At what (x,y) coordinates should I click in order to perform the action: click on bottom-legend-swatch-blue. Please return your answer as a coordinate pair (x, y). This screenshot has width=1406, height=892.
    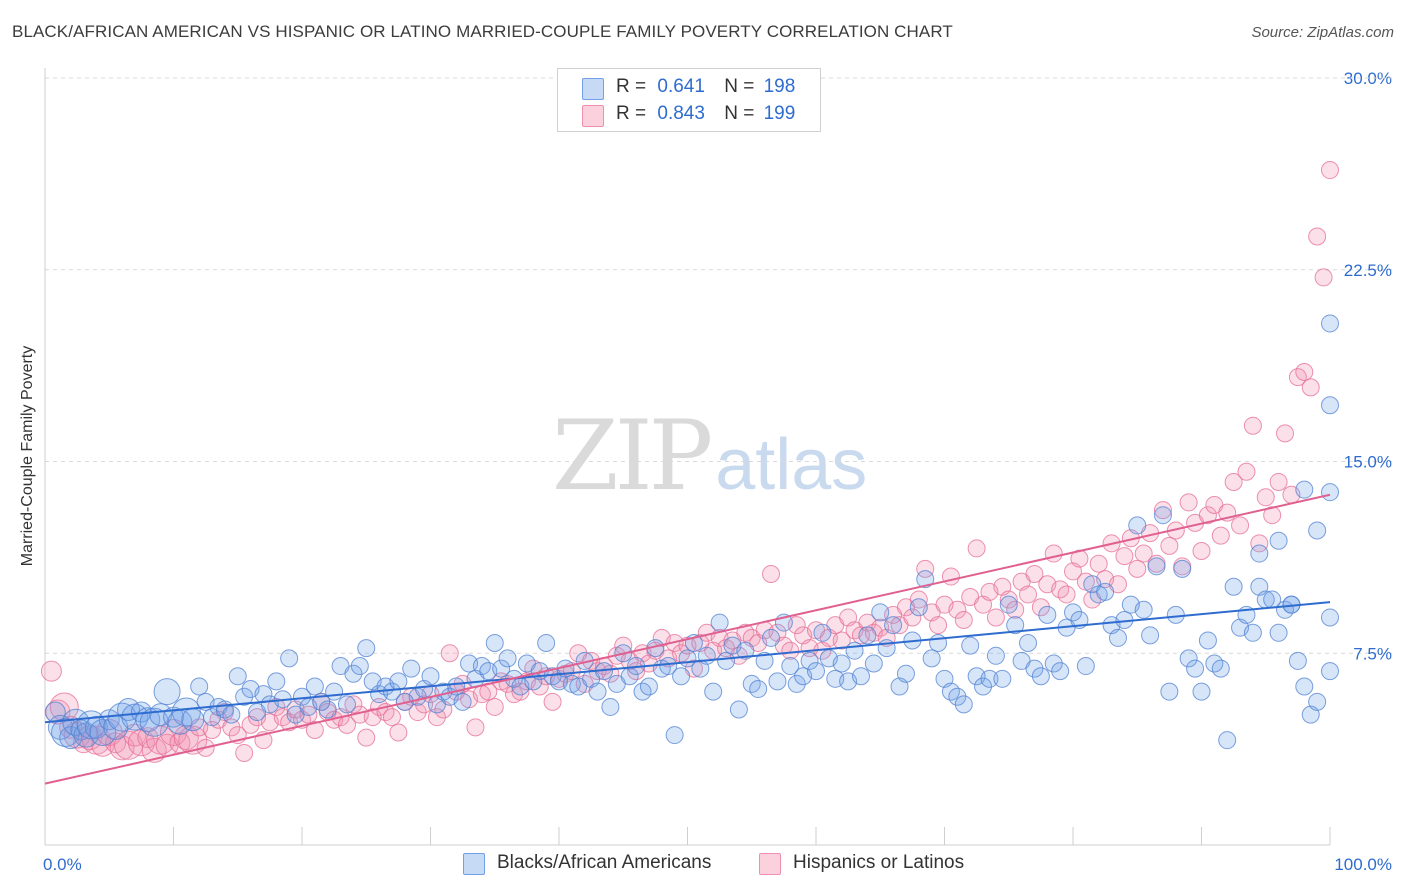
    Looking at the image, I should click on (474, 864).